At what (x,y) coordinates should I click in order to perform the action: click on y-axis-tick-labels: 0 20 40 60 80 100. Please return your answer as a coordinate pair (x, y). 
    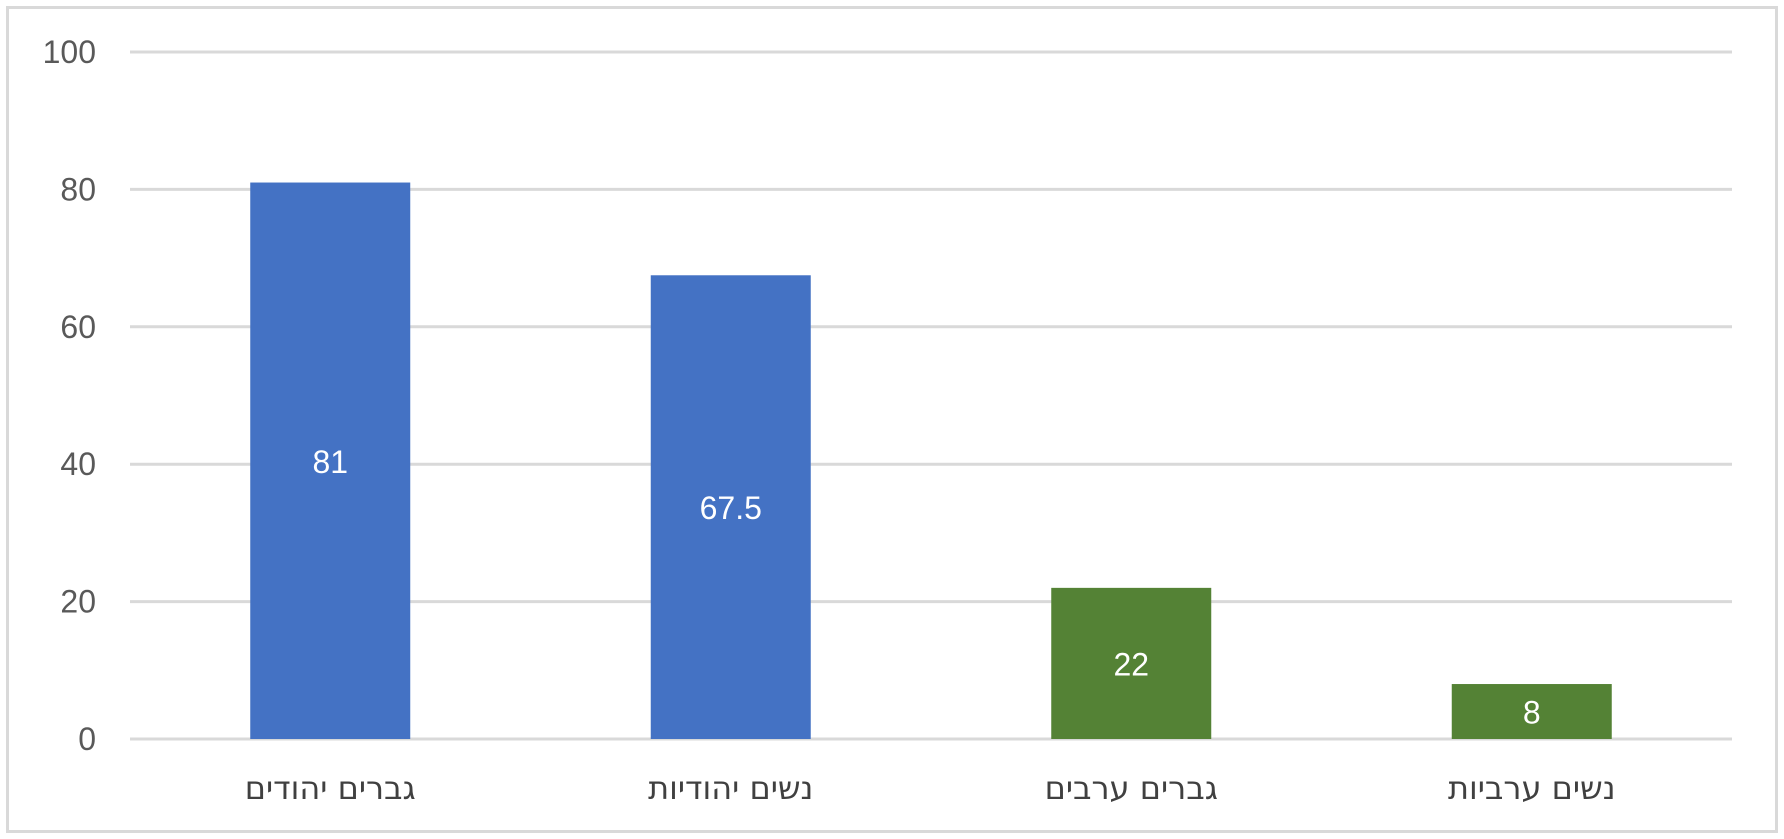
    Looking at the image, I should click on (69, 395).